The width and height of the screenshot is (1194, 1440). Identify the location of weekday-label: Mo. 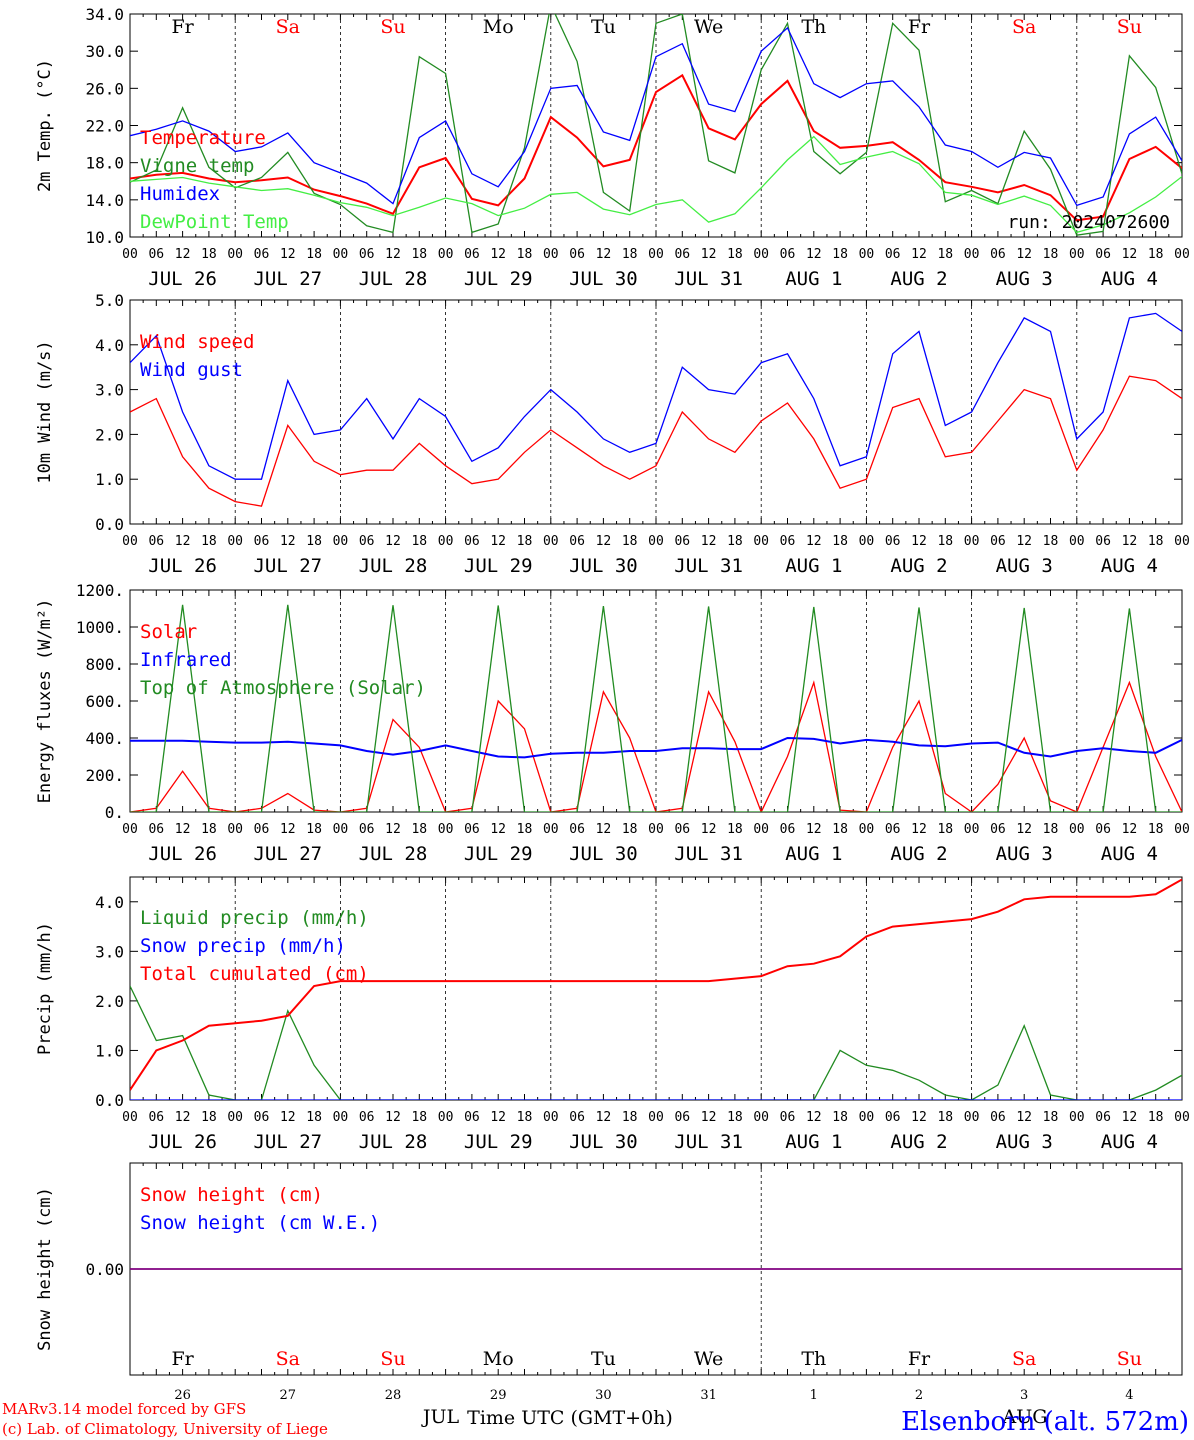
(498, 1359).